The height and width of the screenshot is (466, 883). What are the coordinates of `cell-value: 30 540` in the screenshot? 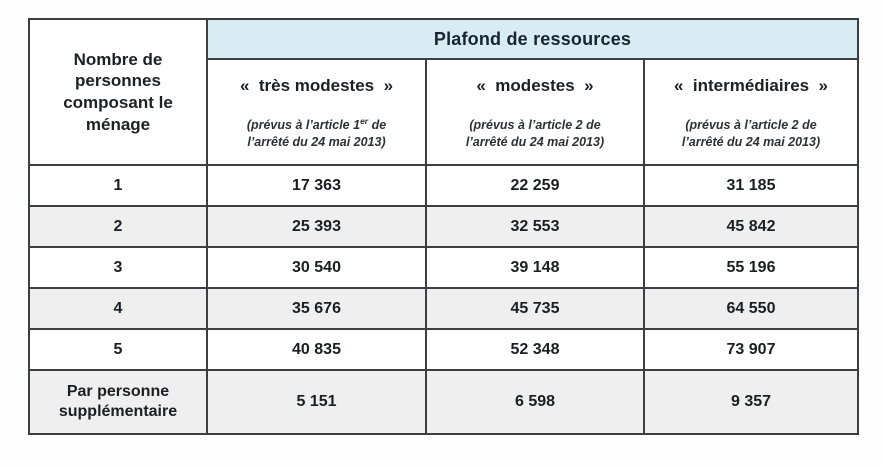 It's located at (316, 267).